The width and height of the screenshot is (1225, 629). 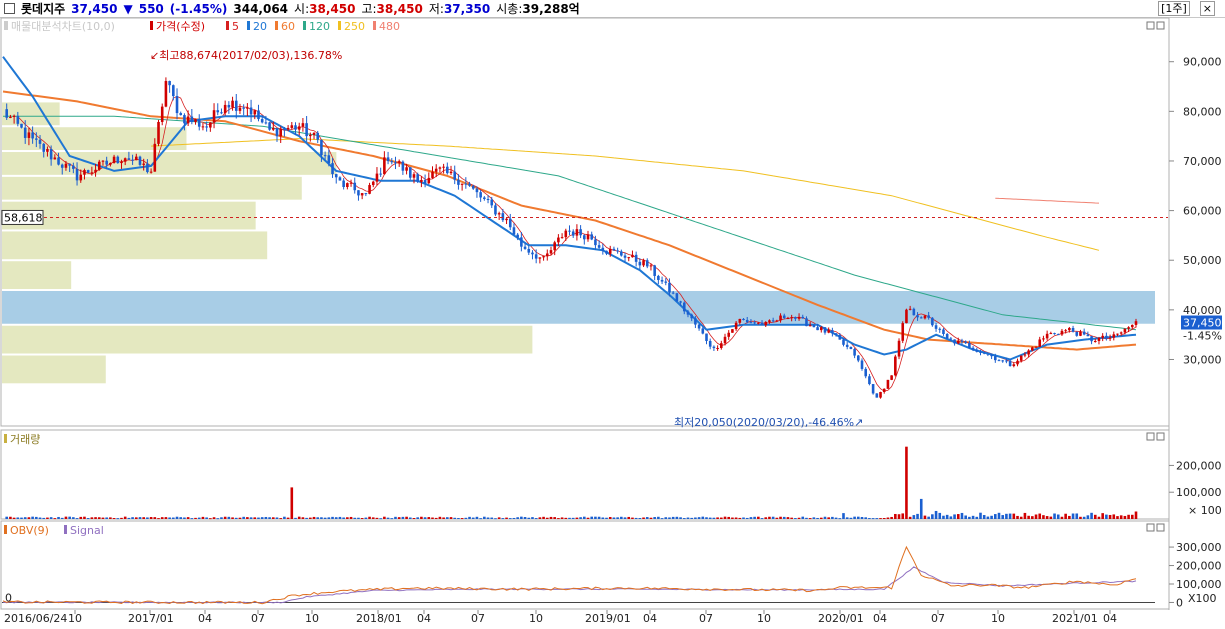 What do you see at coordinates (1174, 8) in the screenshot?
I see `period-button: [1주]` at bounding box center [1174, 8].